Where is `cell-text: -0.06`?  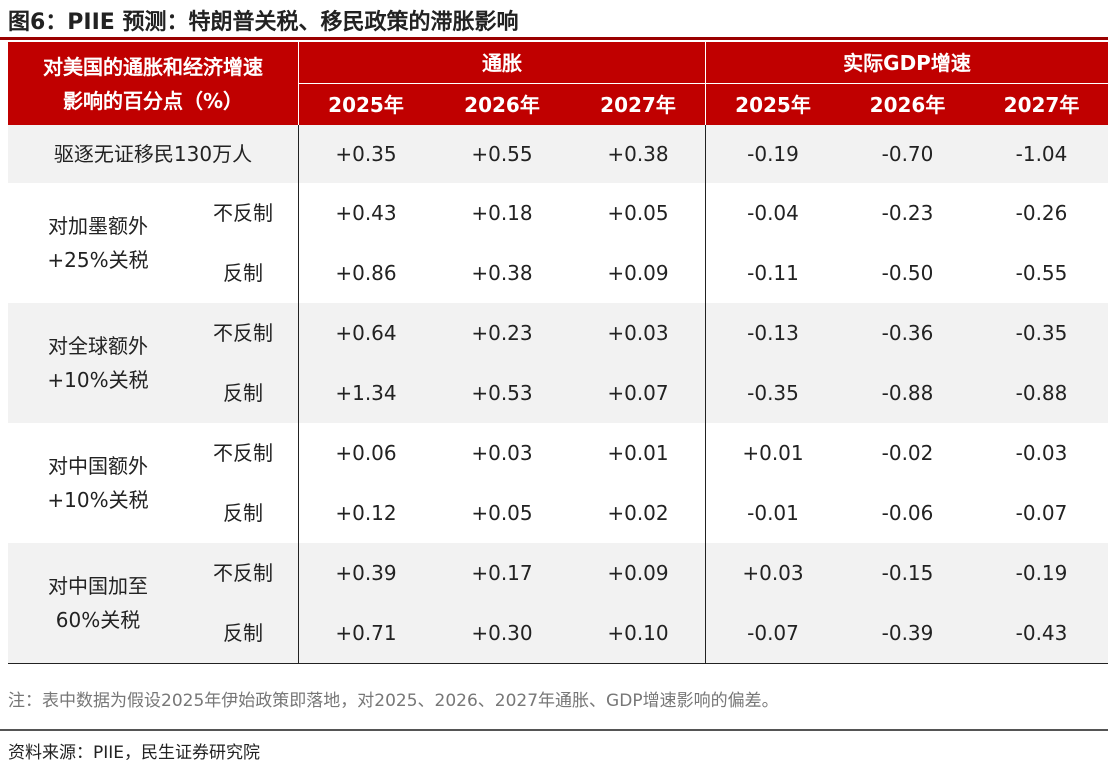 cell-text: -0.06 is located at coordinates (907, 513).